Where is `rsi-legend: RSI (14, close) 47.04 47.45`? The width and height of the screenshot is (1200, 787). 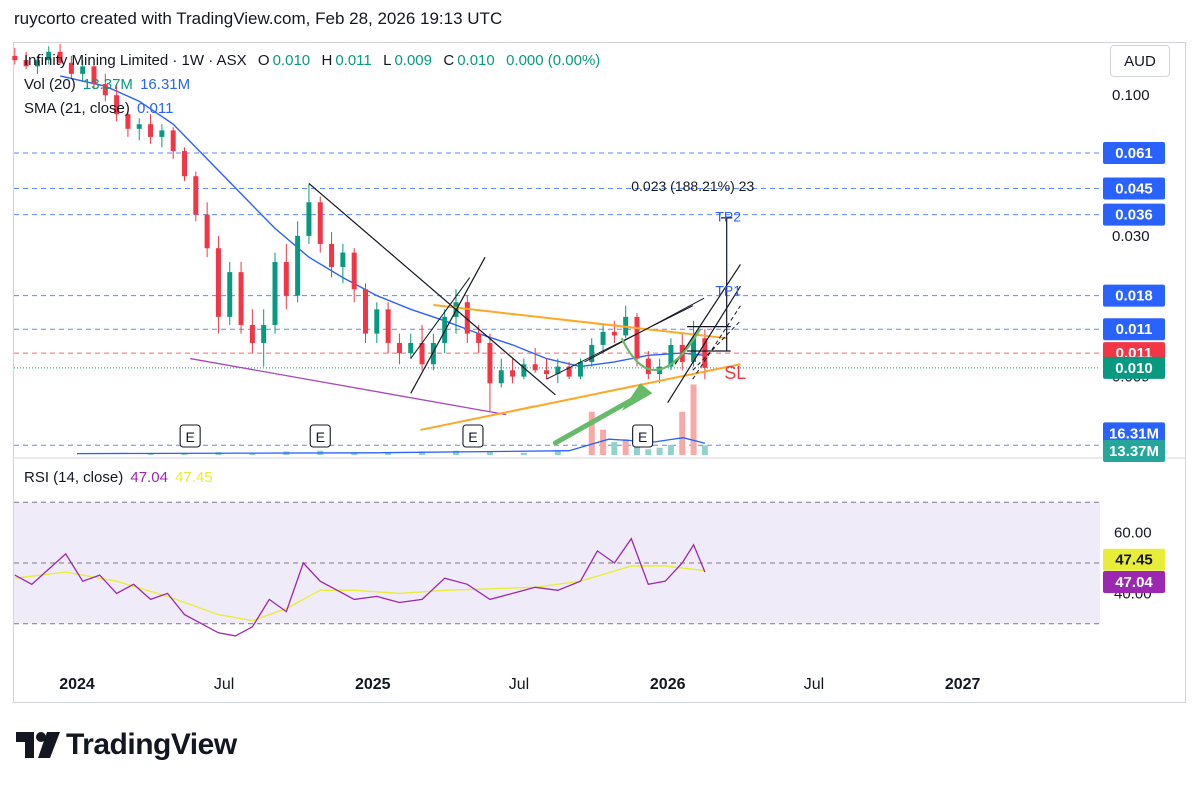 rsi-legend: RSI (14, close) 47.04 47.45 is located at coordinates (120, 477).